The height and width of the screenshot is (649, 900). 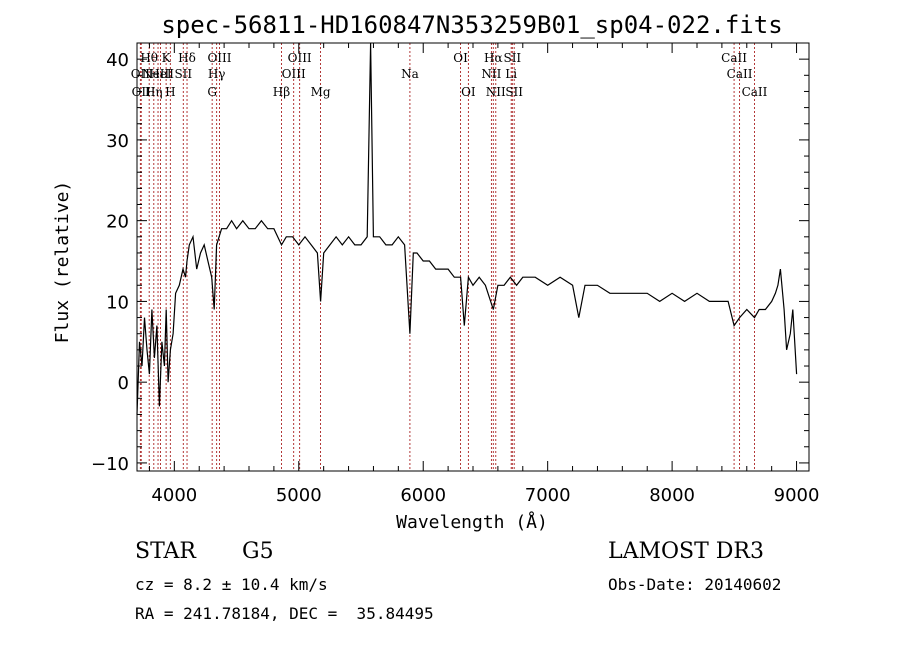 What do you see at coordinates (187, 58) in the screenshot?
I see `line-marker-label: Hδ` at bounding box center [187, 58].